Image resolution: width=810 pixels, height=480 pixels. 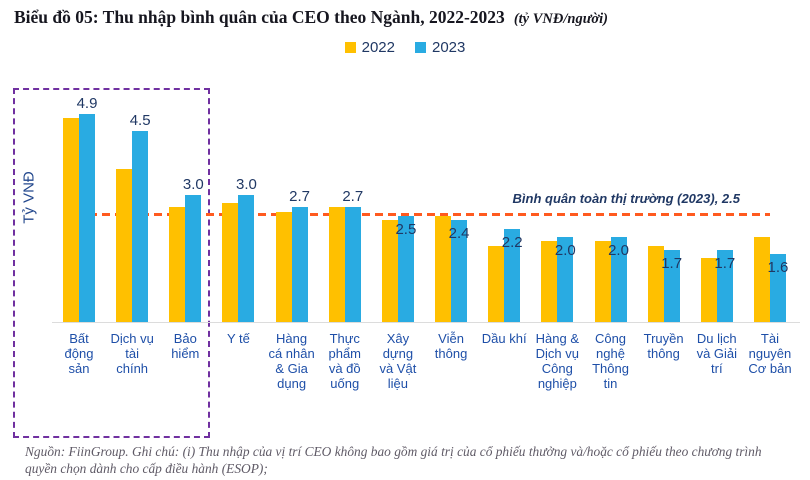 I want to click on legend-label-2023: 2023, so click(x=449, y=47).